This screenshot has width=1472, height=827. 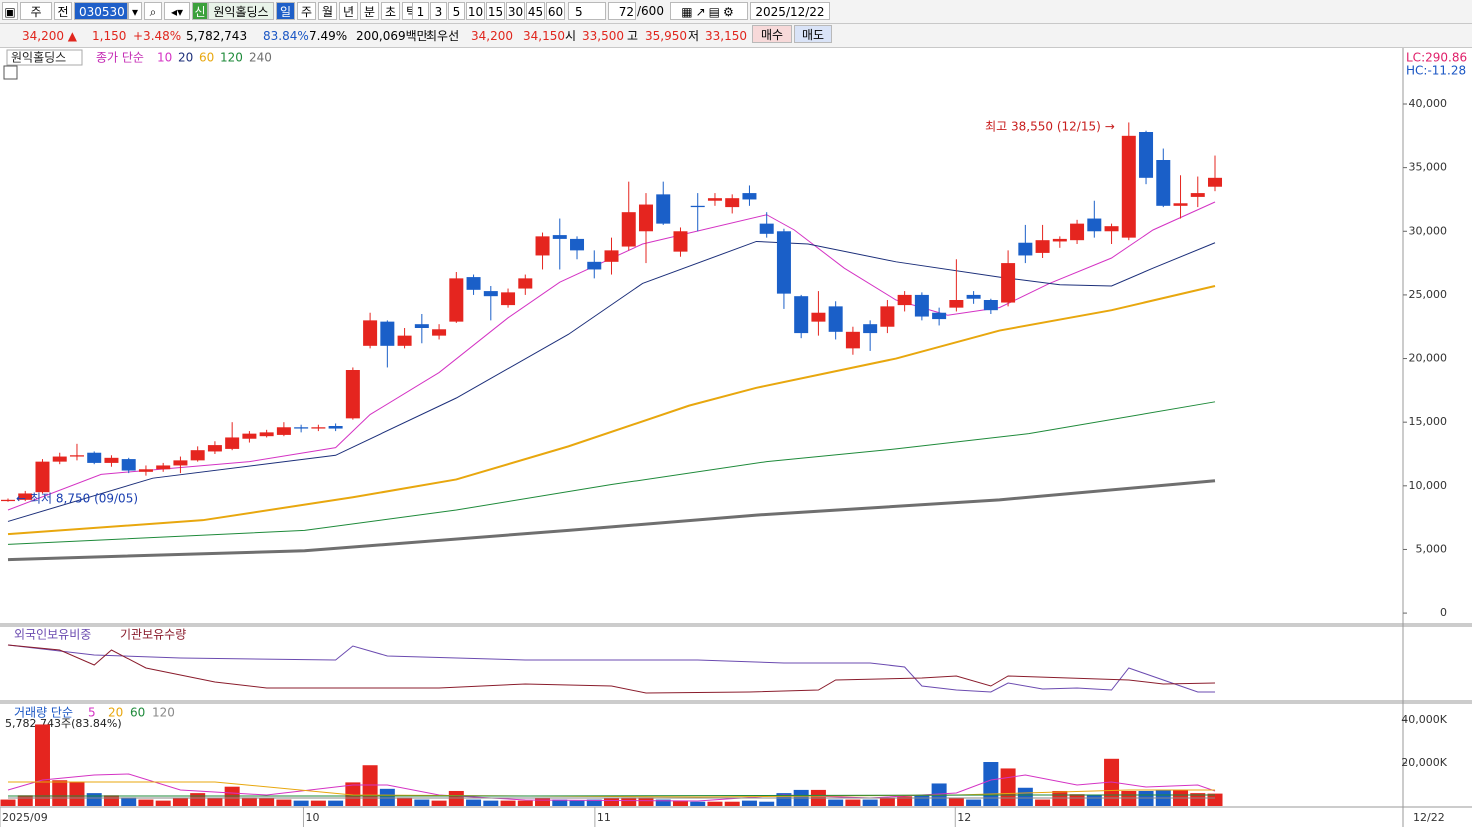 I want to click on hc-label: HC:-11.28, so click(x=1436, y=71).